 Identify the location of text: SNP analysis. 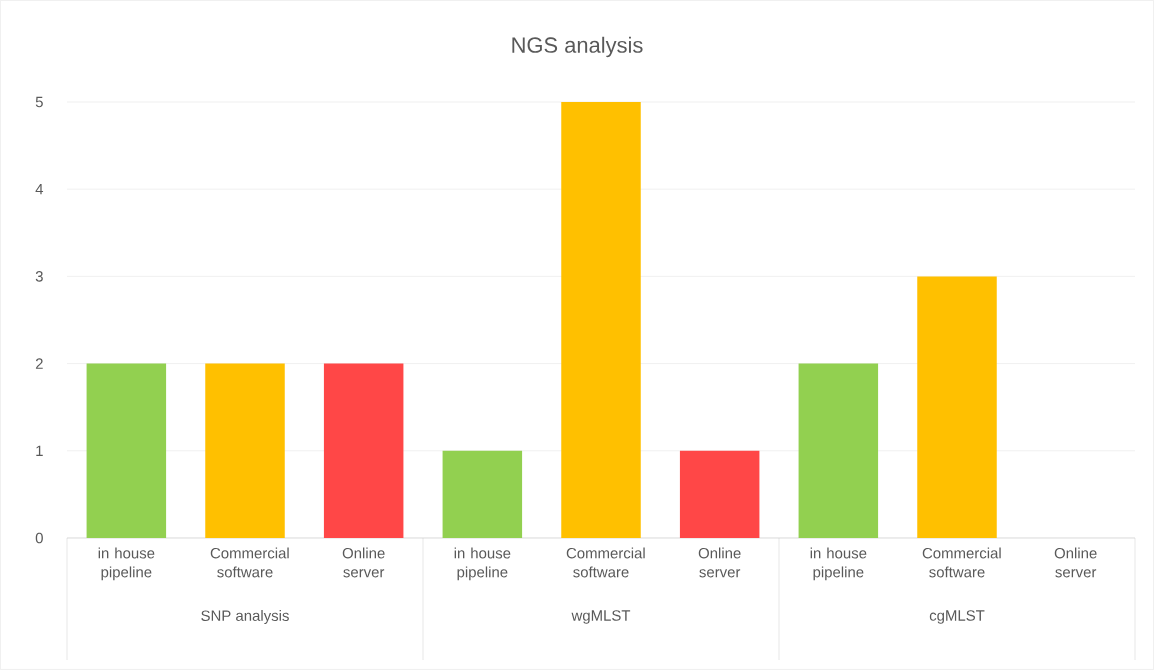
(245, 617).